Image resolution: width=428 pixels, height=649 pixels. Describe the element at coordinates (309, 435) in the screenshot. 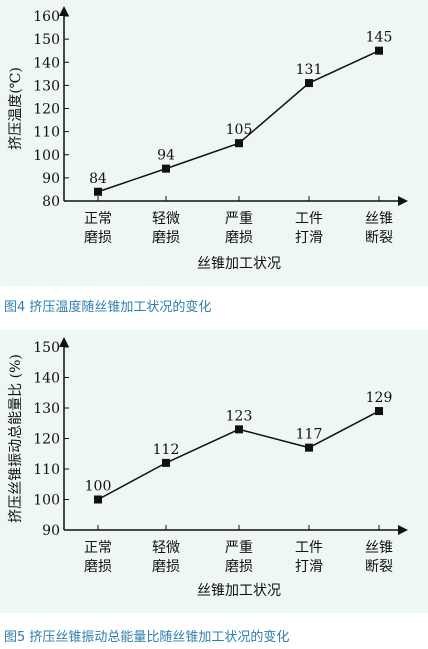

I see `data-label: 117` at that location.